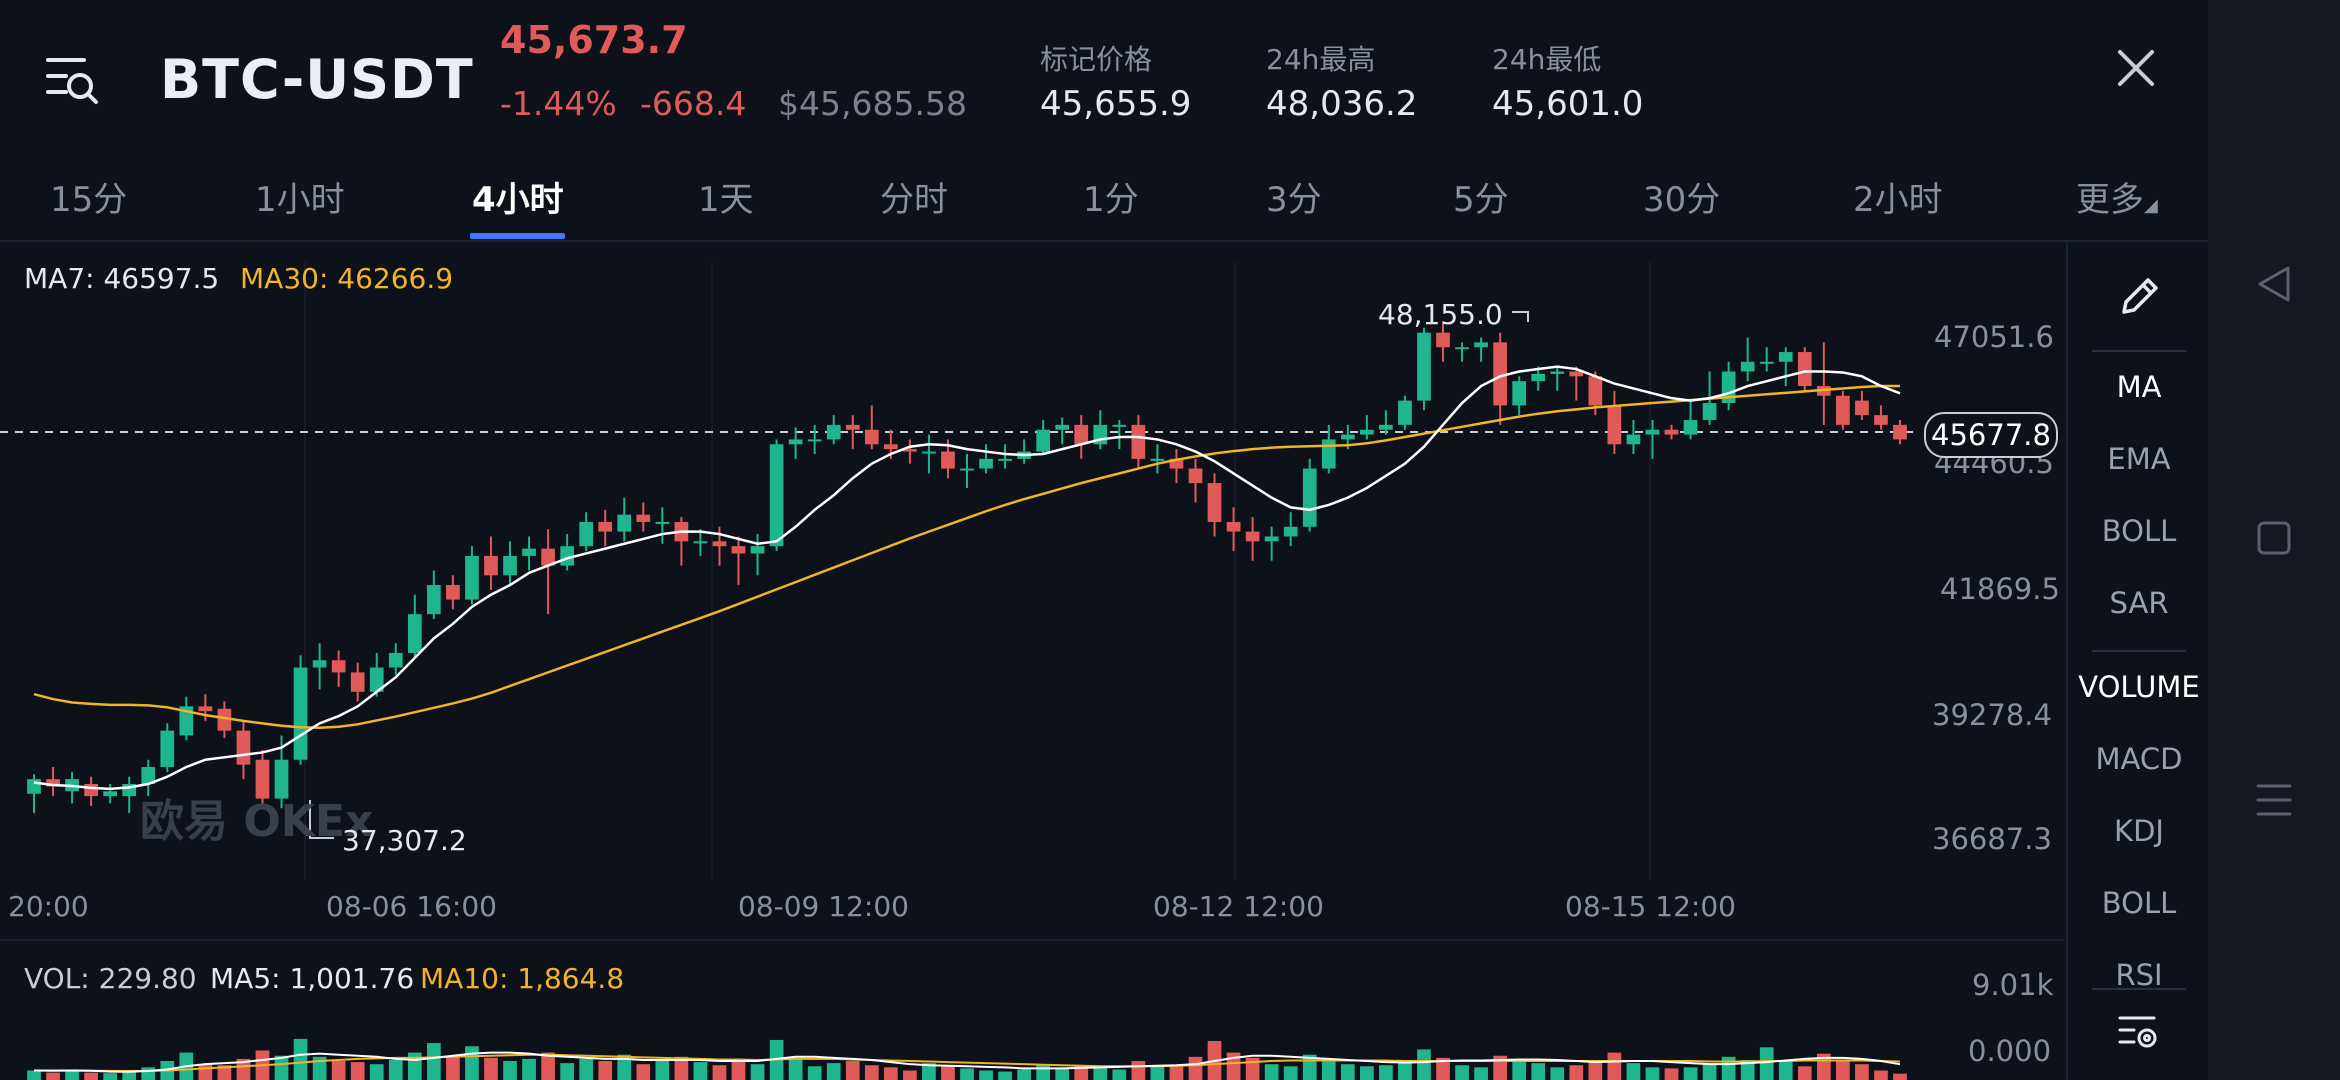 This screenshot has height=1080, width=2340. Describe the element at coordinates (257, 821) in the screenshot. I see `watermark: 欧易 OKEx` at that location.